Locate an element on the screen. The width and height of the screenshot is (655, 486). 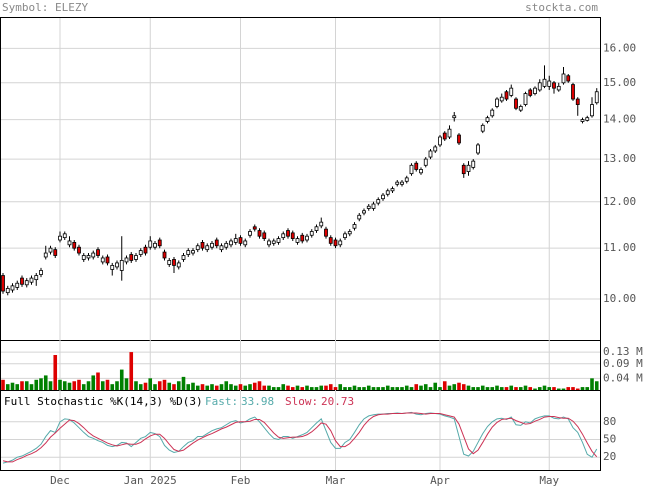
y-tick-label: 15.00 is located at coordinates (619, 82).